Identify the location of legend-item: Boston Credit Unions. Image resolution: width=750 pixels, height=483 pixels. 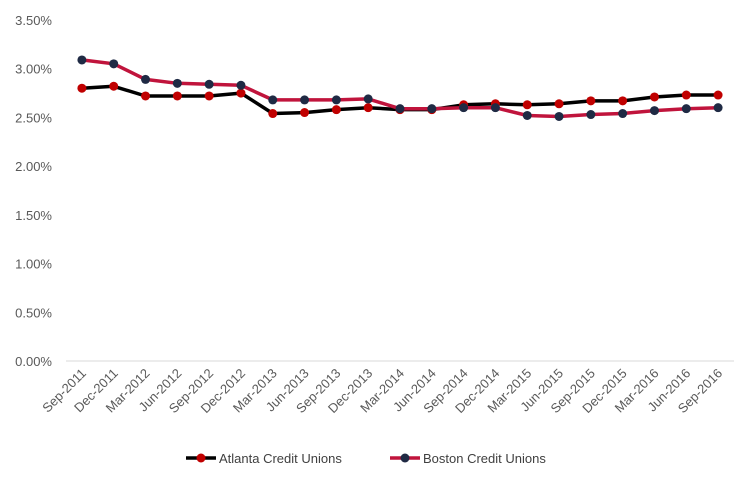
(468, 458).